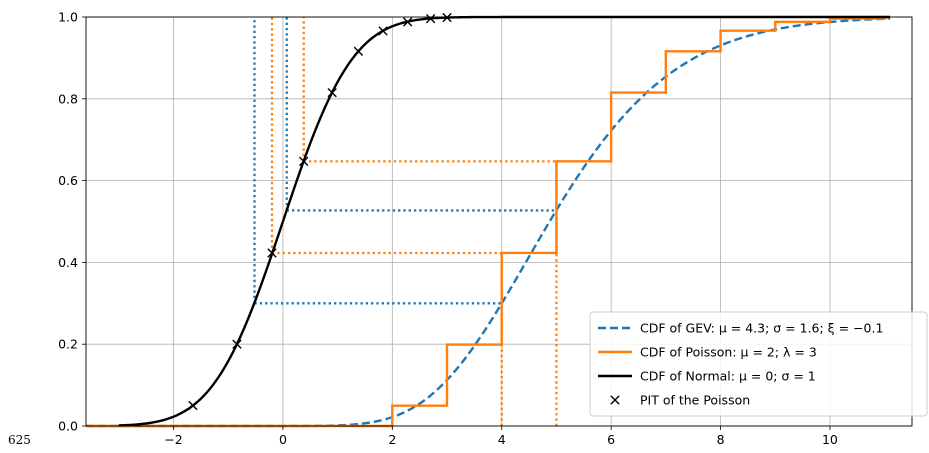 The width and height of the screenshot is (929, 453). What do you see at coordinates (68, 426) in the screenshot?
I see `y-tick-label: 0.0` at bounding box center [68, 426].